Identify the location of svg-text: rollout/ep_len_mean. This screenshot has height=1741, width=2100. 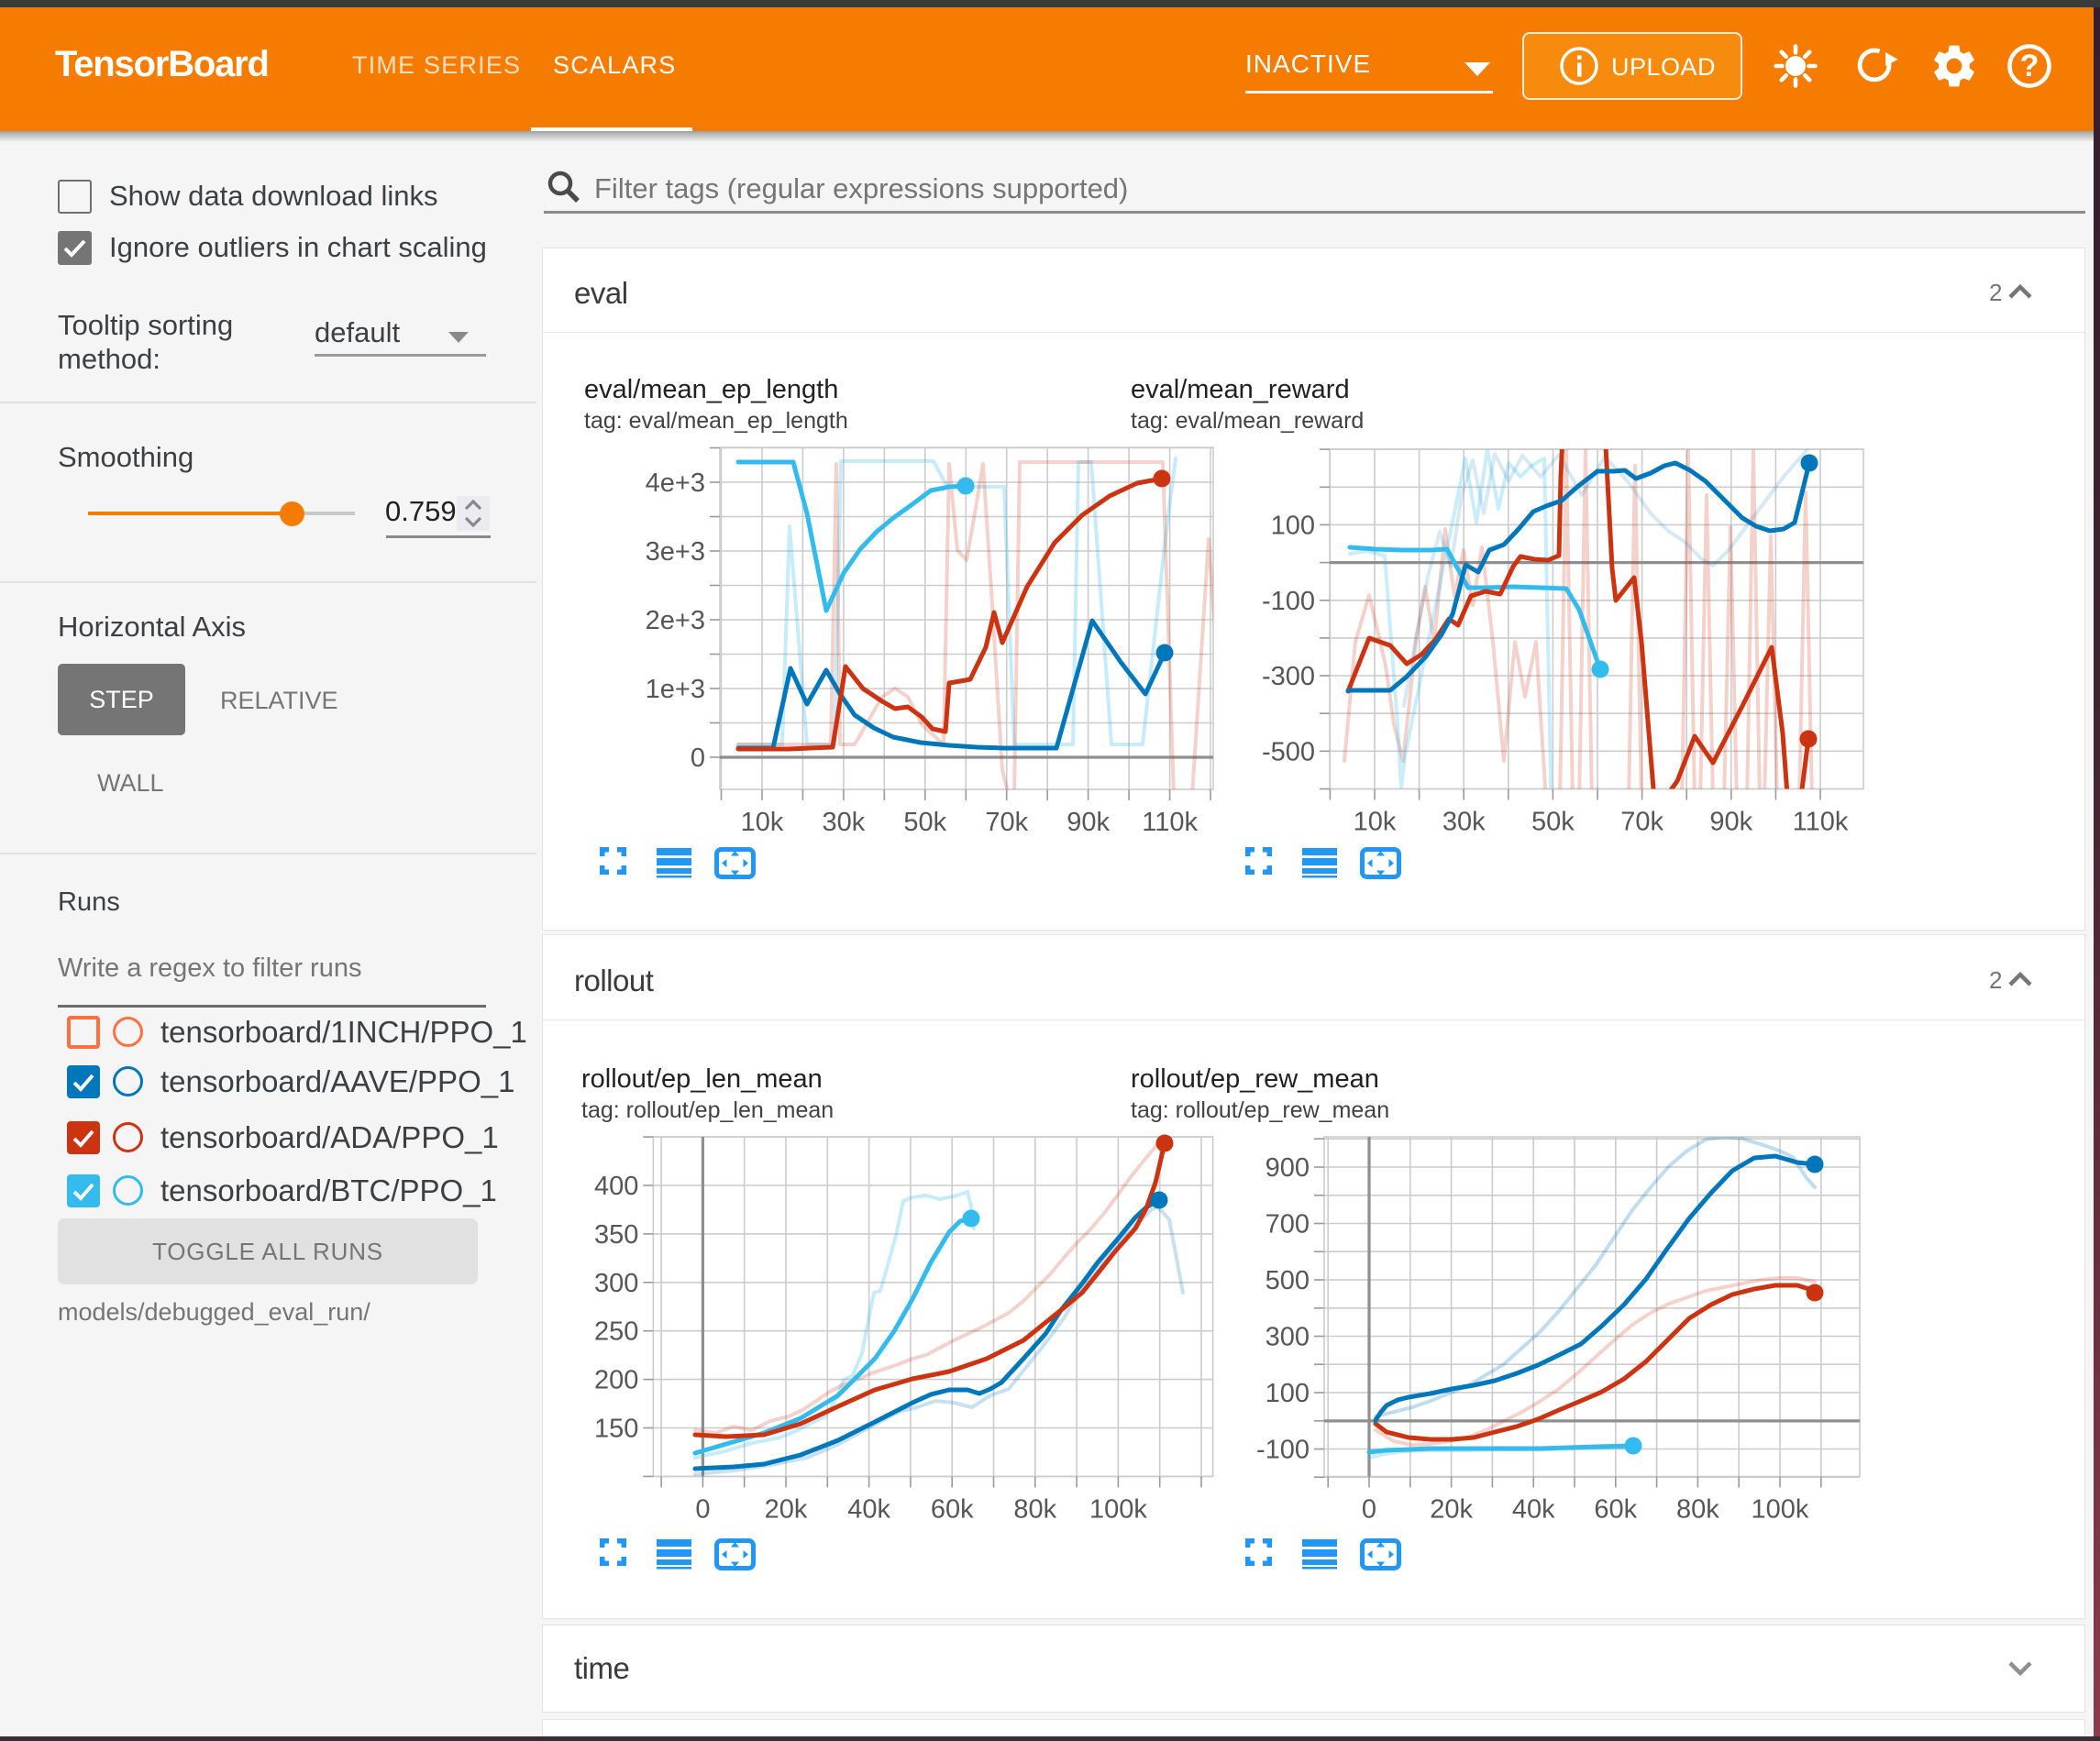
(702, 1079).